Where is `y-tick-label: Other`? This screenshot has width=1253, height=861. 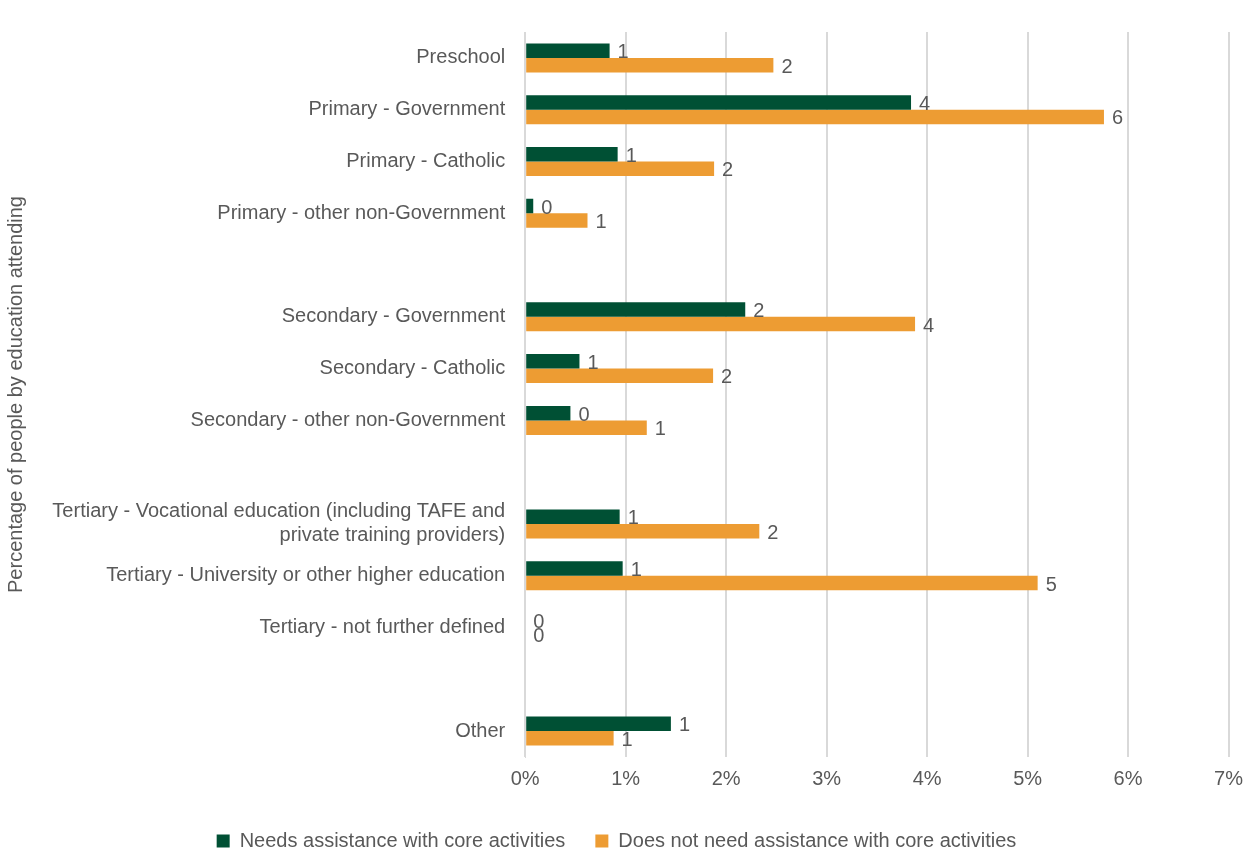 y-tick-label: Other is located at coordinates (480, 729).